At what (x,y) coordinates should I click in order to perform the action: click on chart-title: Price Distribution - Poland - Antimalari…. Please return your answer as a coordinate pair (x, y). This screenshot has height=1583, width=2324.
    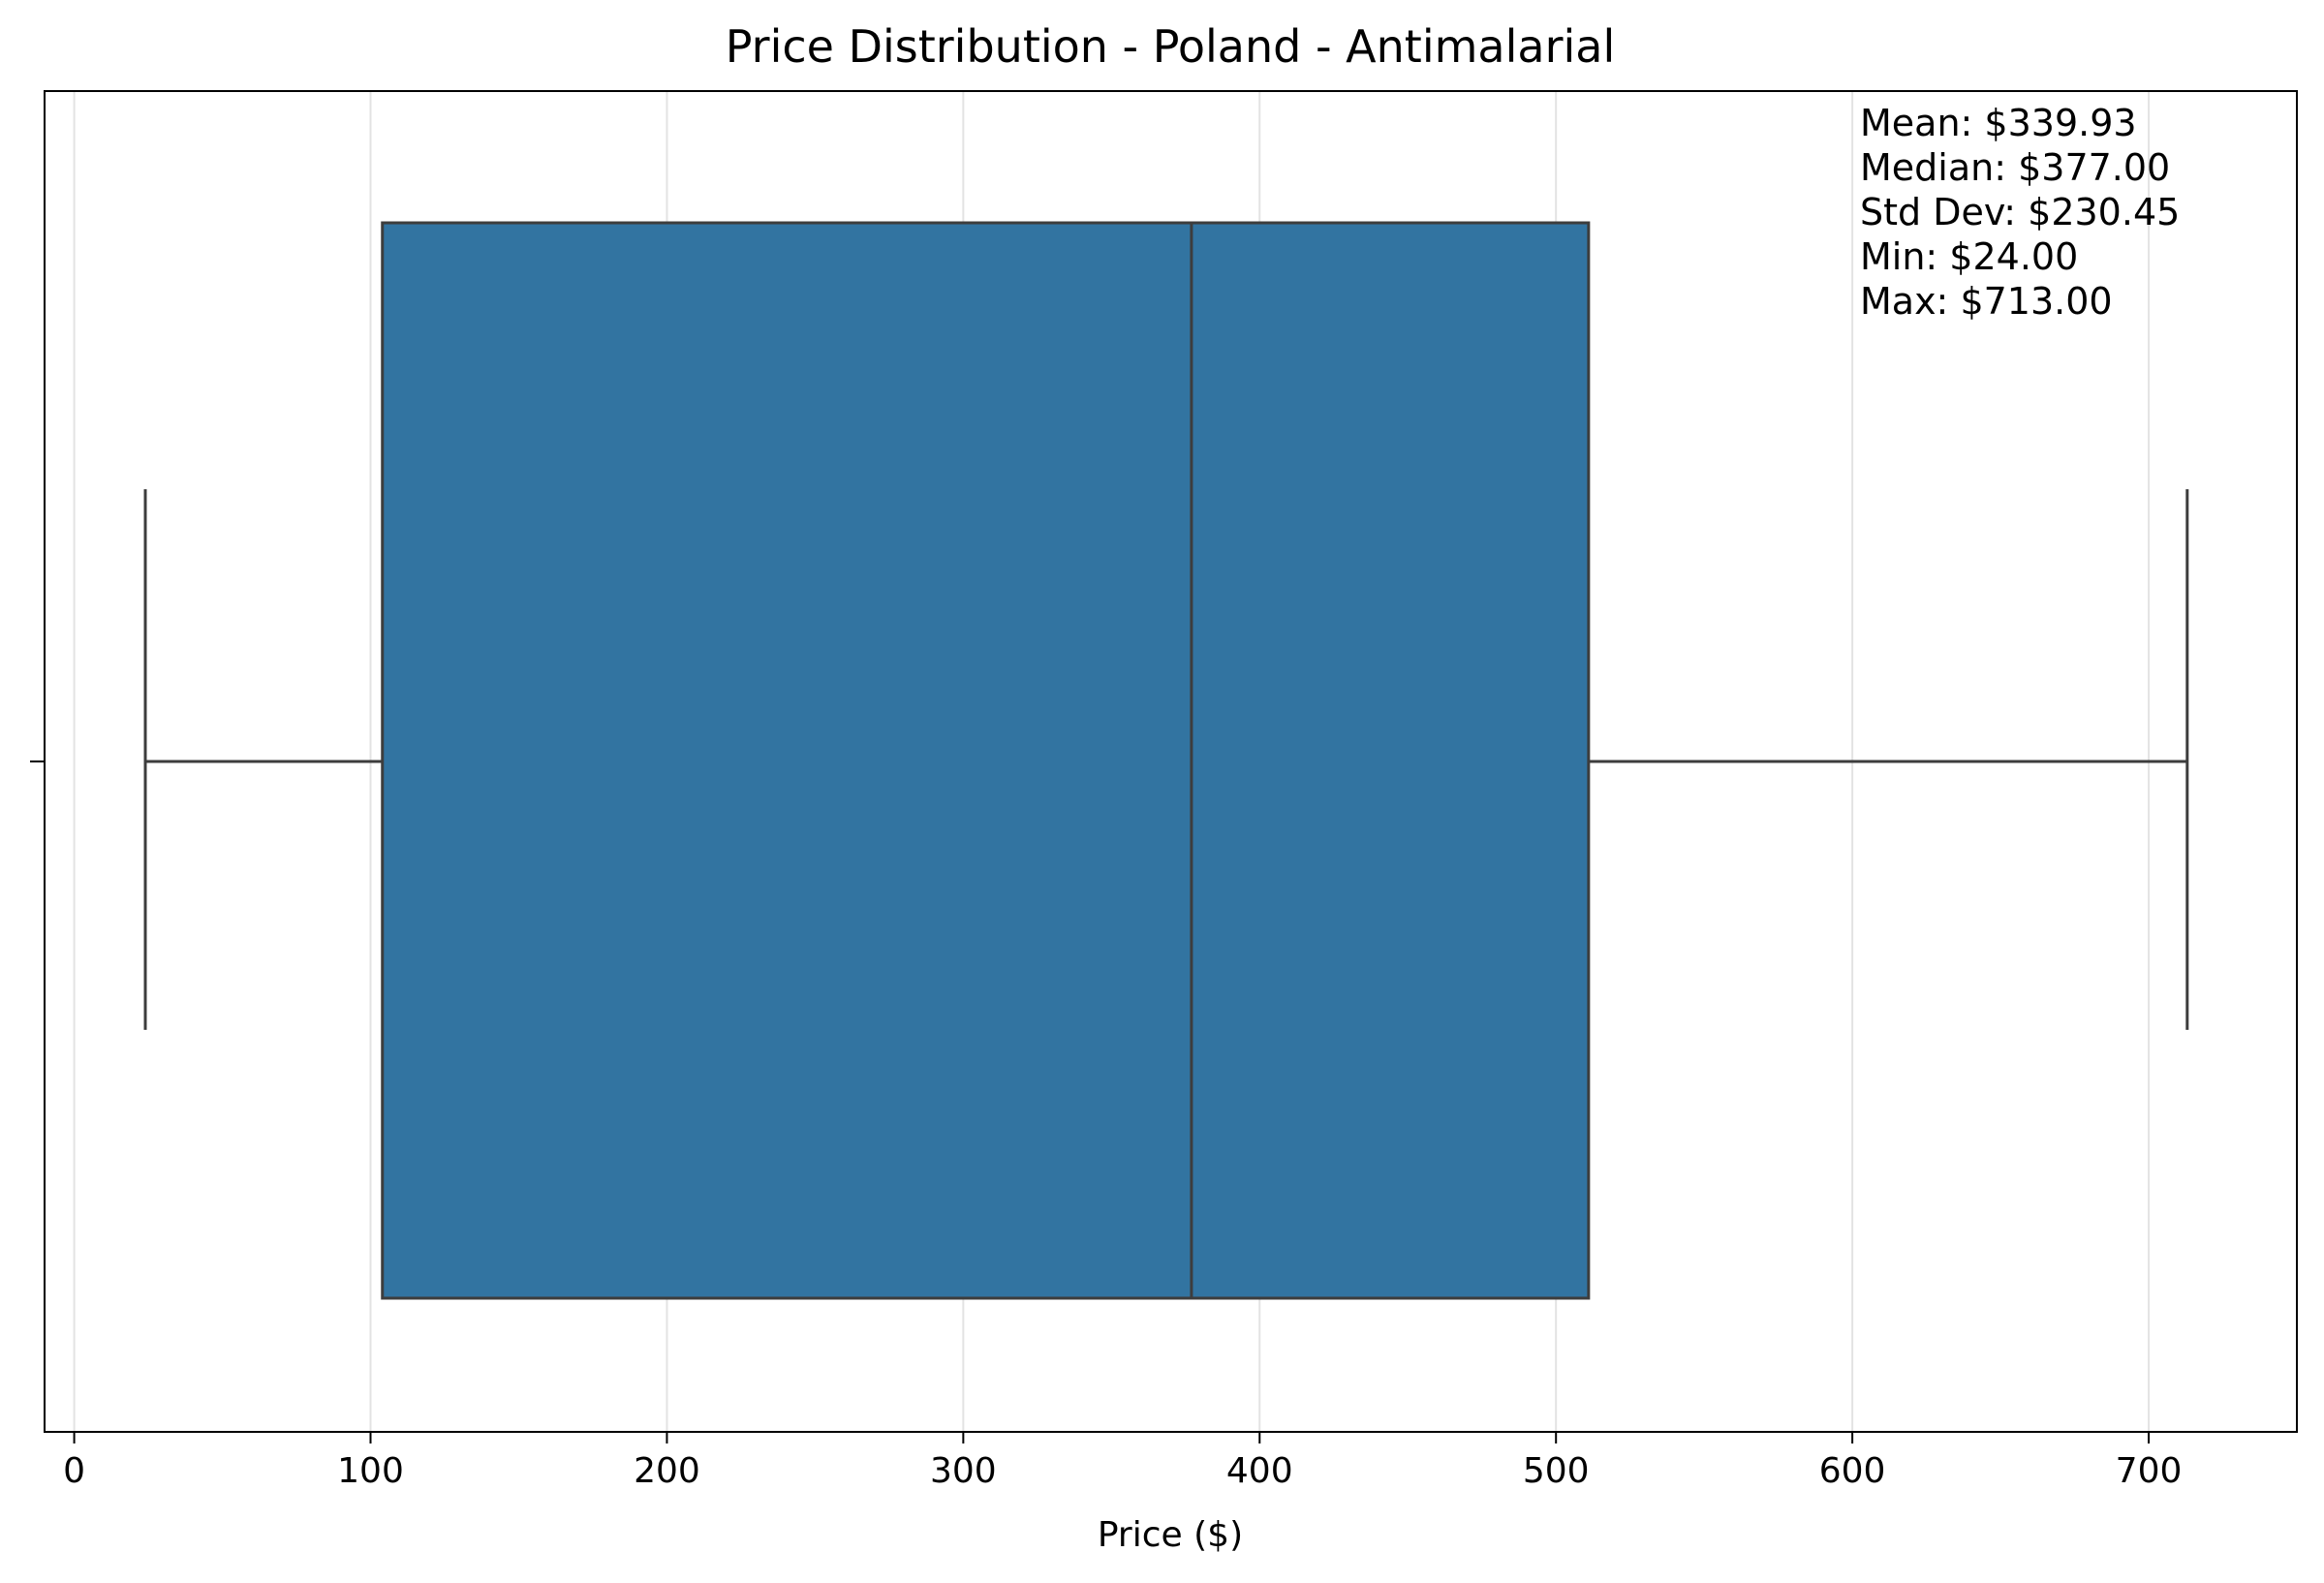
    Looking at the image, I should click on (1171, 46).